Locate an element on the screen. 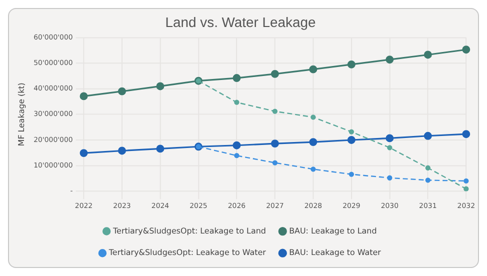 This screenshot has width=487, height=276. chart-title: Land vs. Water Leakage is located at coordinates (240, 22).